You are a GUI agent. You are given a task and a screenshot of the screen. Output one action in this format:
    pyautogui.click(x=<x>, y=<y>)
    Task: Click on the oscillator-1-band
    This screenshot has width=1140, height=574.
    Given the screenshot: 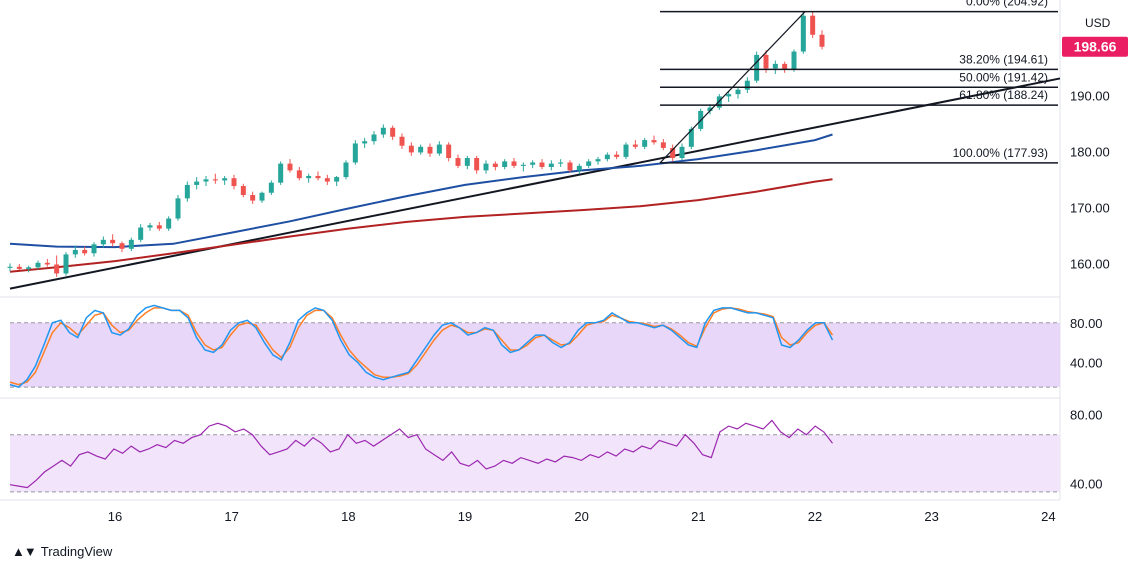 What is the action you would take?
    pyautogui.click(x=535, y=355)
    